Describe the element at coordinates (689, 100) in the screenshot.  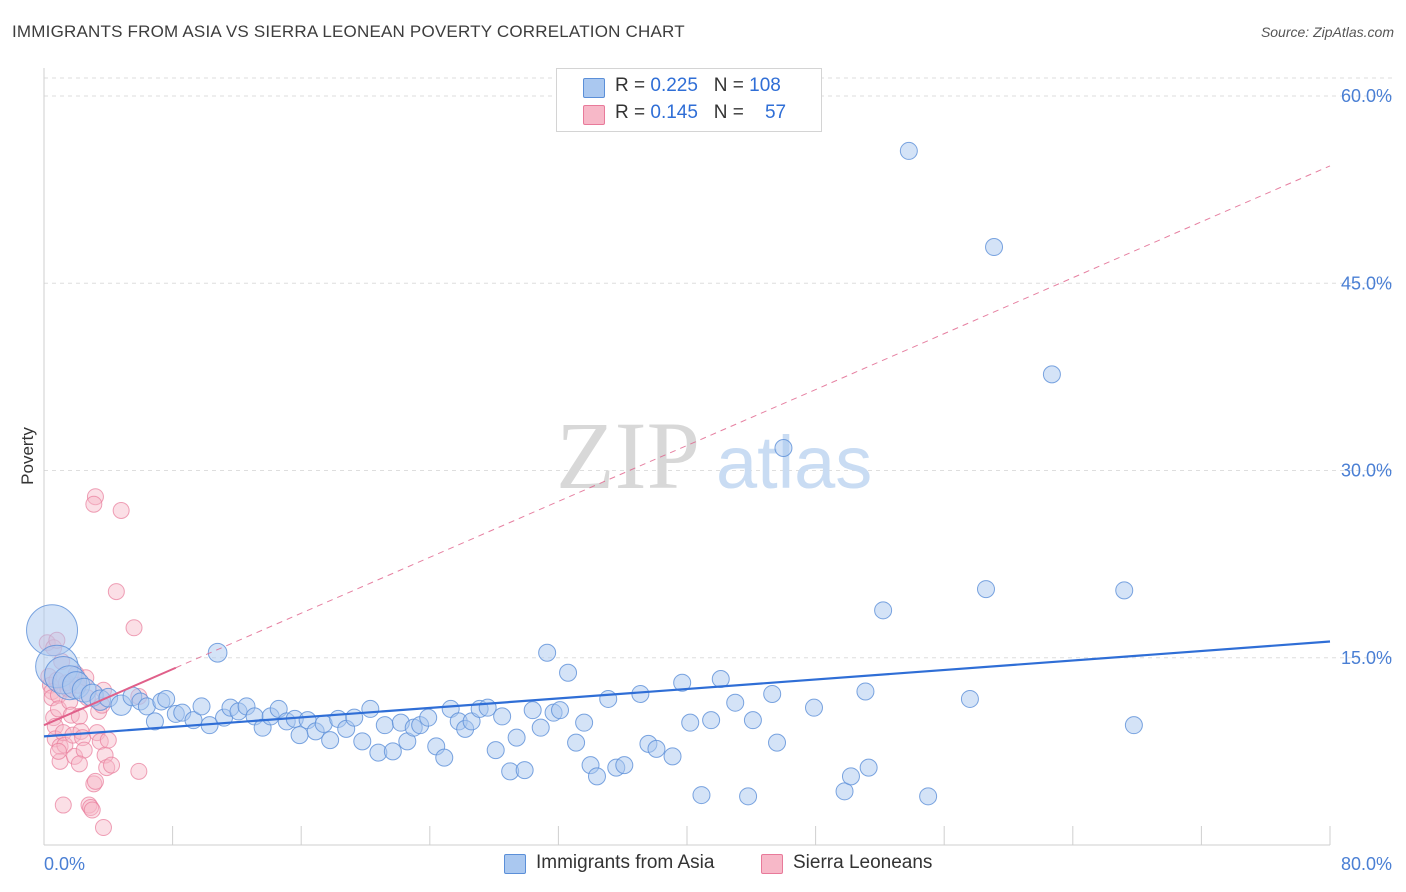
I see `correlation-legend: R = 0.225 N = 108 R = 0.145 N = 57` at that location.